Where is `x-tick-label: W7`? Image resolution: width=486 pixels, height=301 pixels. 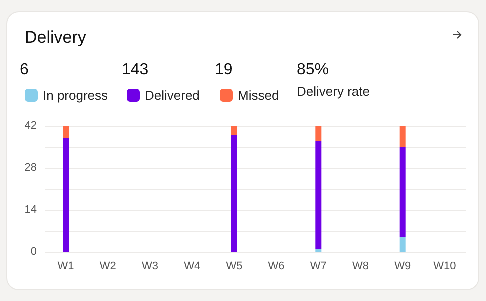 x-tick-label: W7 is located at coordinates (318, 266).